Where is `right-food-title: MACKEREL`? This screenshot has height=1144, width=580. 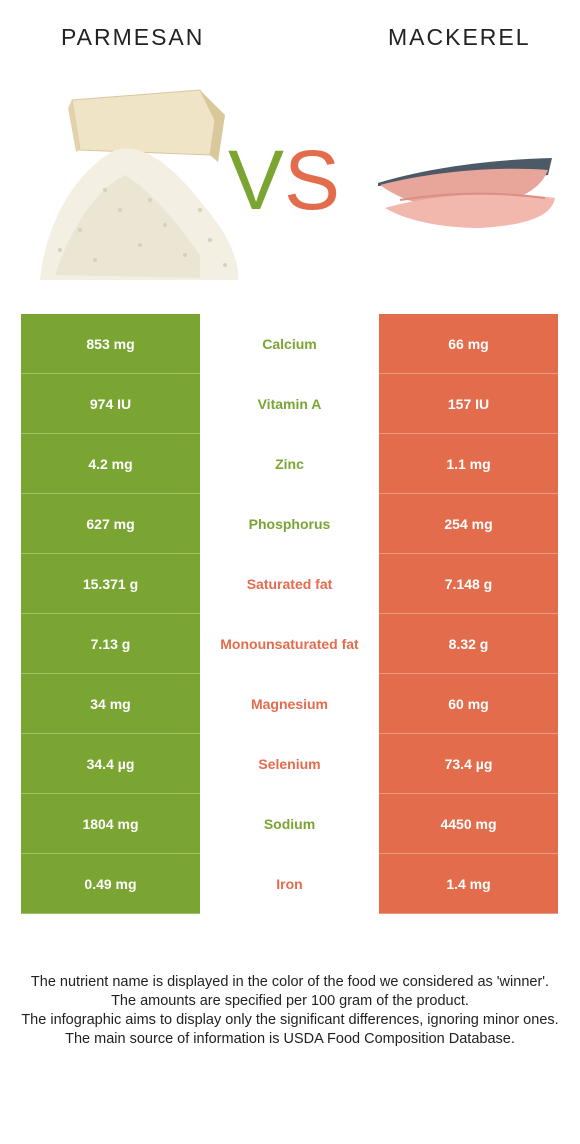 right-food-title: MACKEREL is located at coordinates (459, 37).